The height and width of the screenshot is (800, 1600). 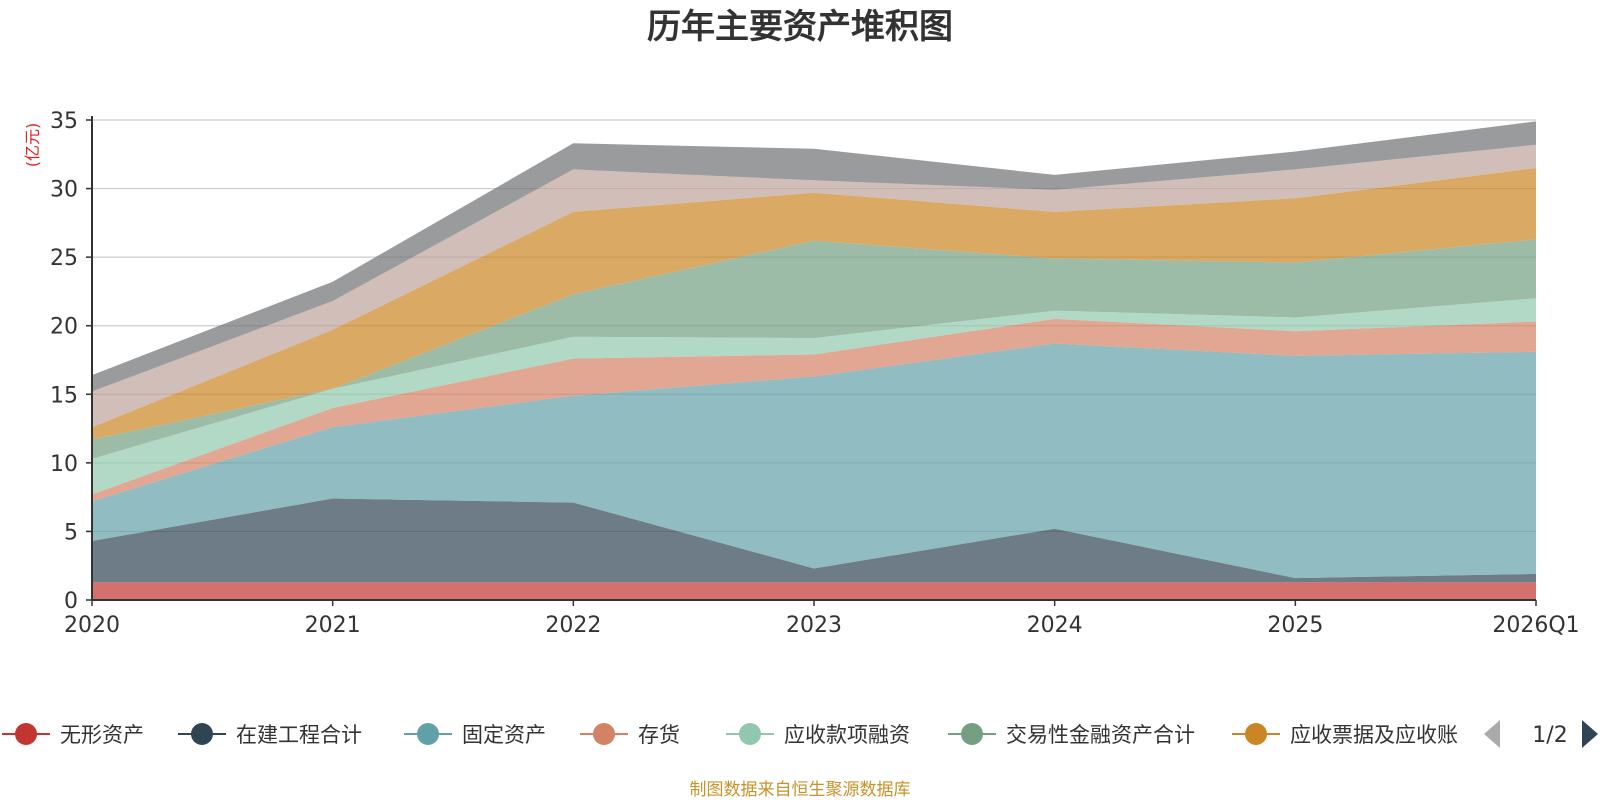 I want to click on legend-page-indicator: 1/2, so click(x=1549, y=735).